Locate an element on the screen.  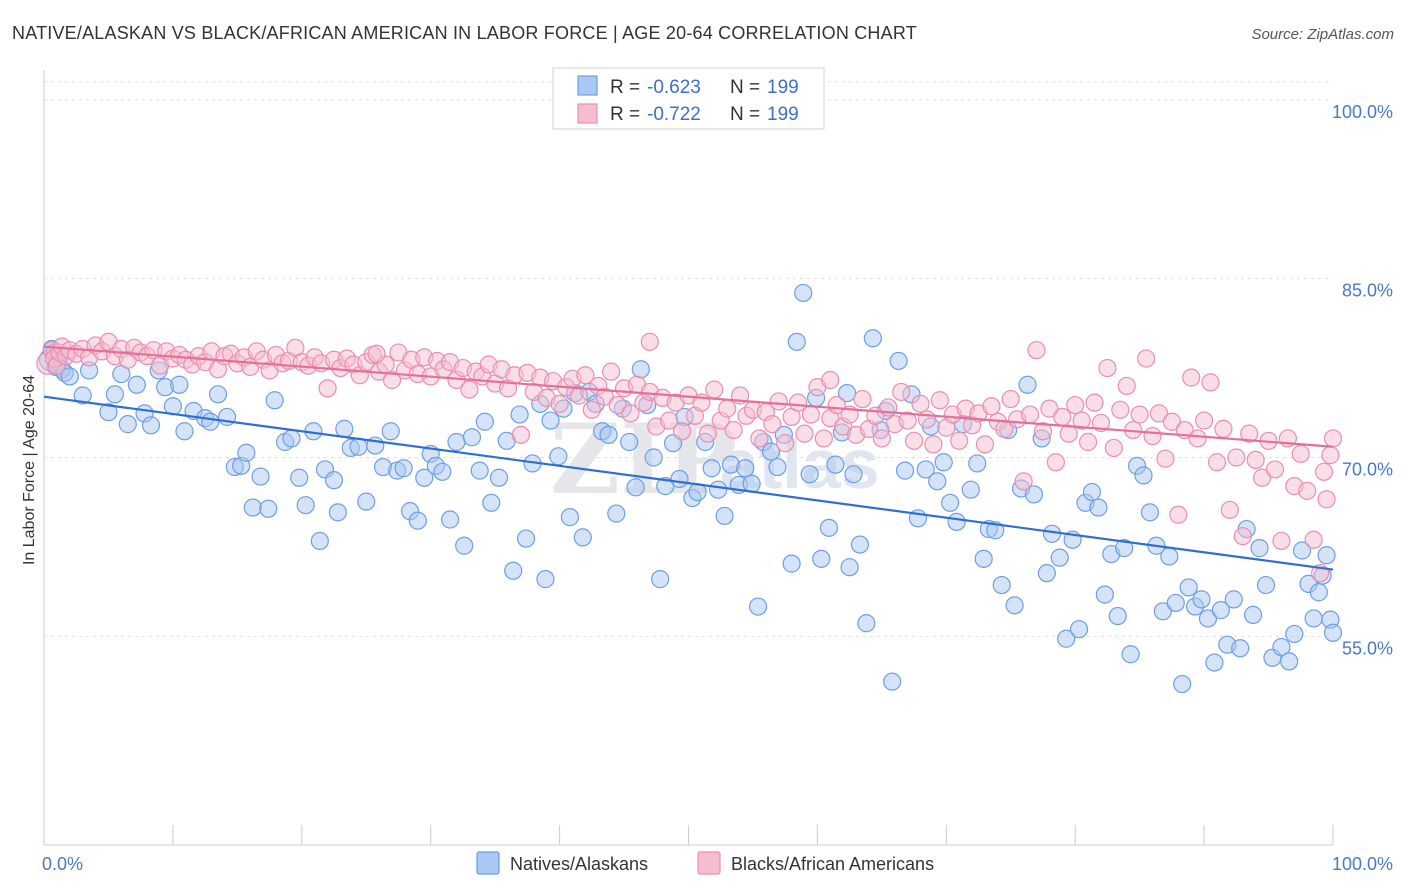
bottom-legend-swatch-natives-alaskans is located at coordinates (488, 863).